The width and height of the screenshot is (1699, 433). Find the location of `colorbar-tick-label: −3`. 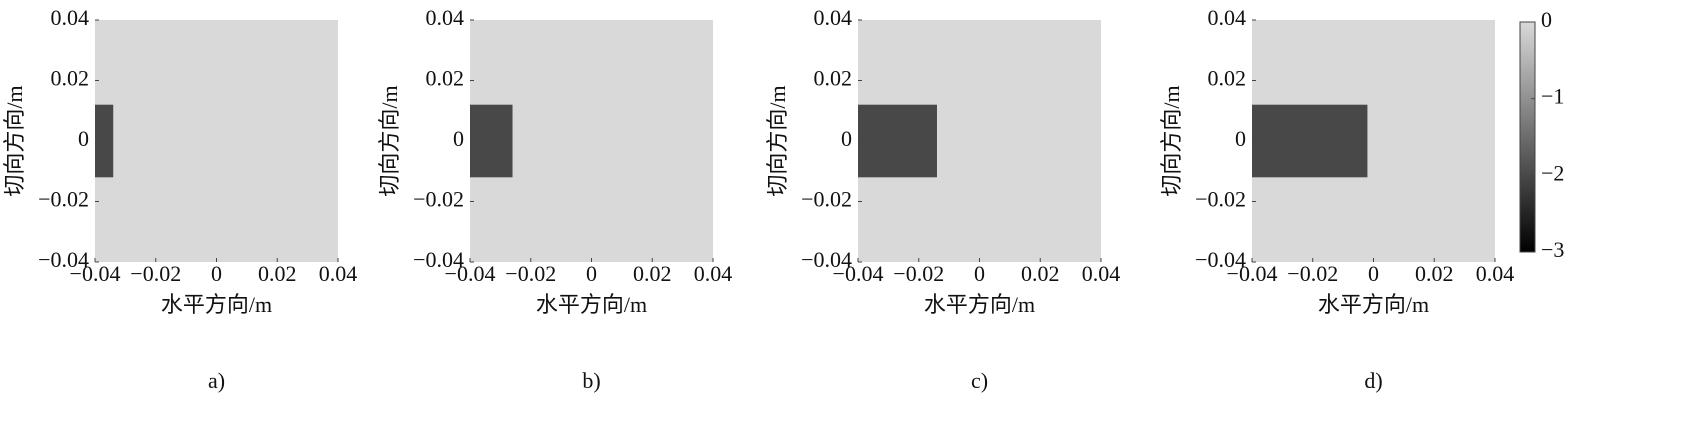

colorbar-tick-label: −3 is located at coordinates (1552, 249).